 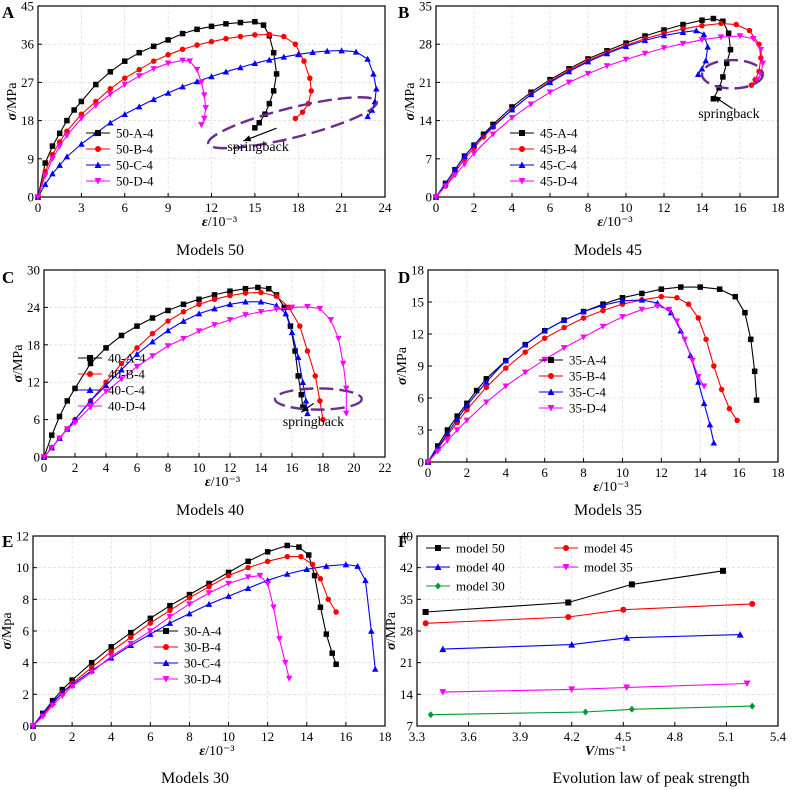 I want to click on x-tick-label: 12, so click(x=211, y=207).